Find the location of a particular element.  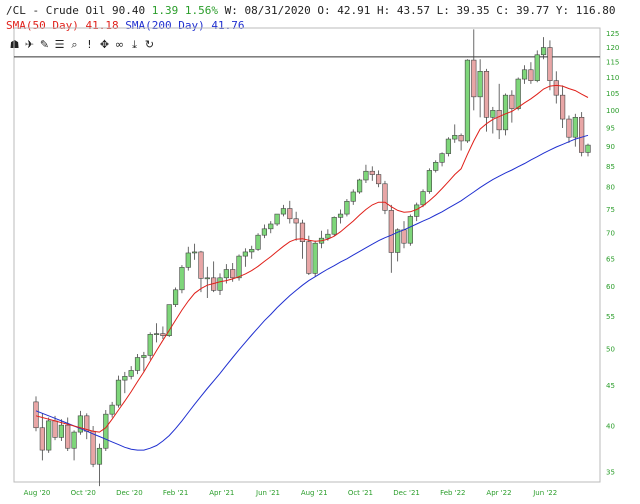

sma50-value: 41.18 is located at coordinates (102, 25).